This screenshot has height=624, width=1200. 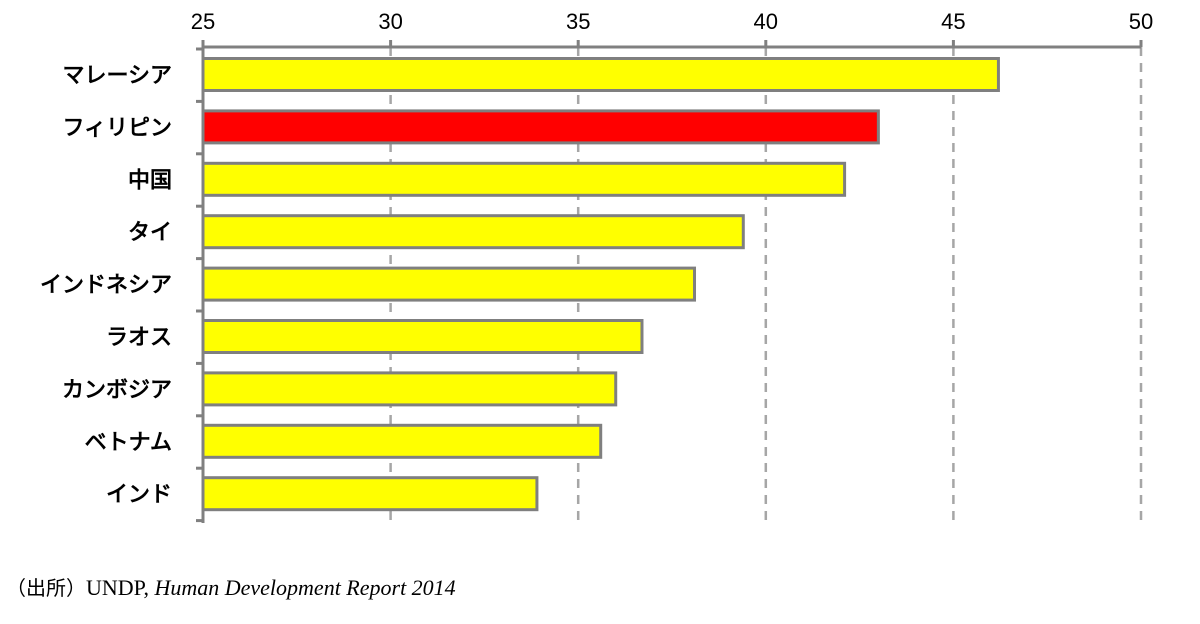 I want to click on source-org: UNDP, so click(x=115, y=587).